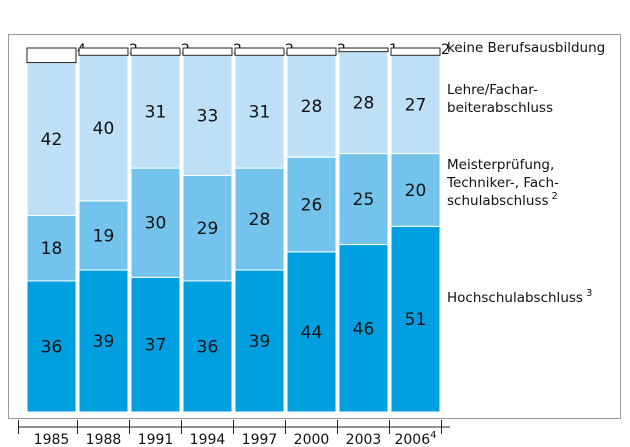 This screenshot has height=447, width=630. I want to click on x-tick-text: 1991, so click(156, 439).